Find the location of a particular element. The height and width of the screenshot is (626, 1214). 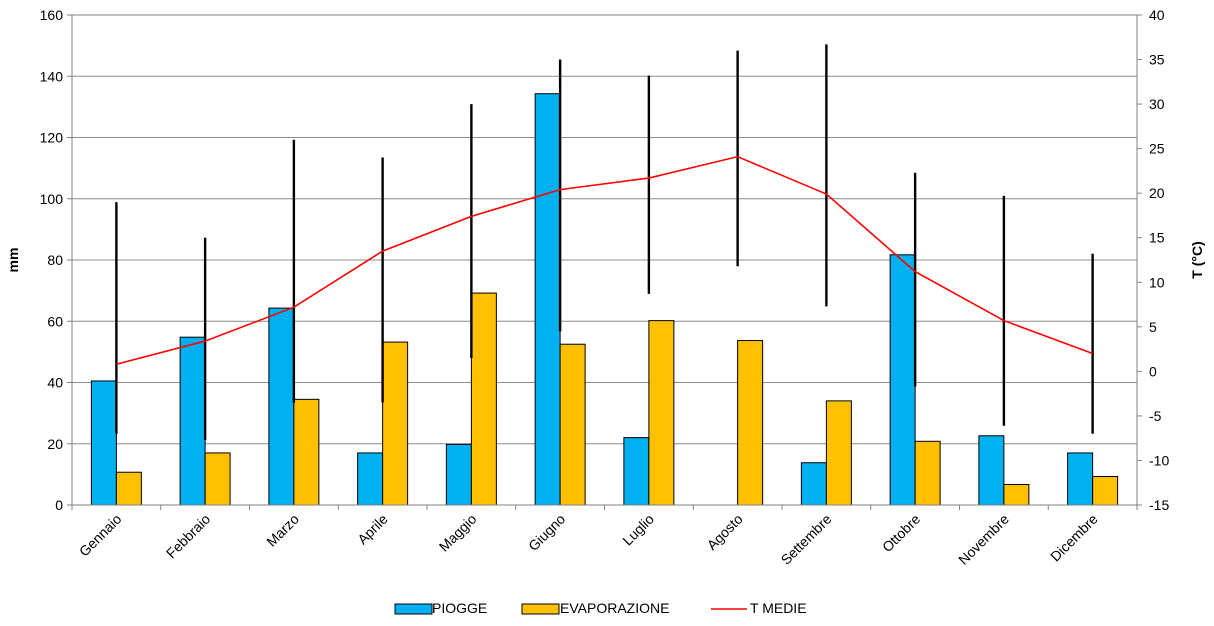

legend: PIOGGE EVAPORAZIONE T MEDIE is located at coordinates (600, 608).